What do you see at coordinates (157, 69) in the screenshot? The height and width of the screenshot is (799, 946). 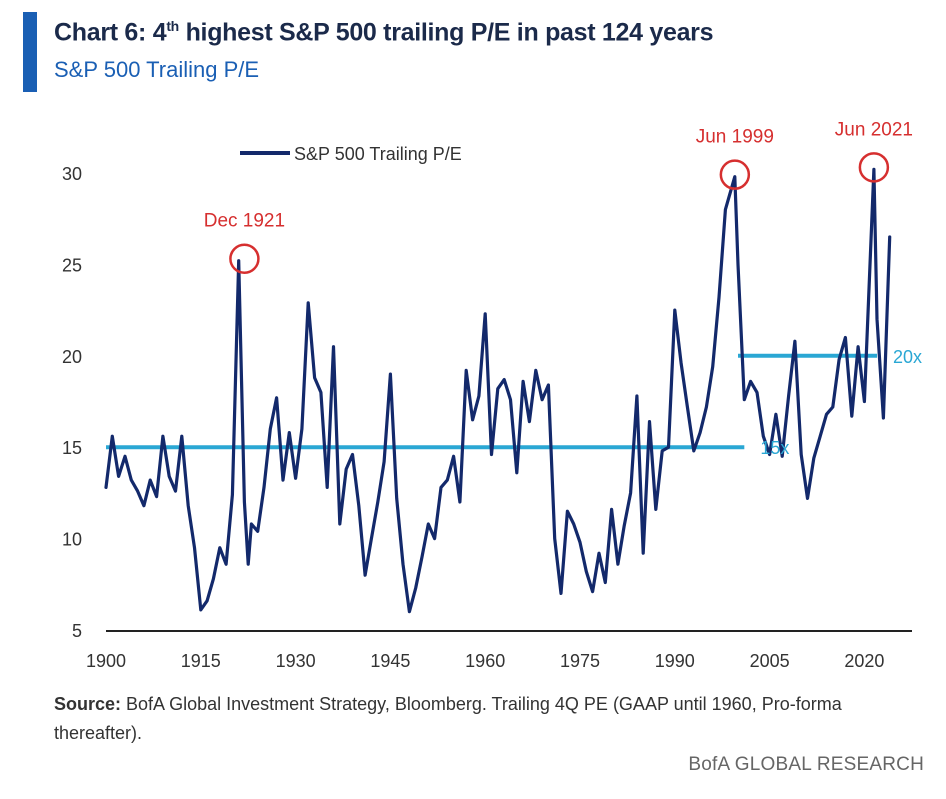 I see `chart-subtitle: S&P 500 Trailing P/E` at bounding box center [157, 69].